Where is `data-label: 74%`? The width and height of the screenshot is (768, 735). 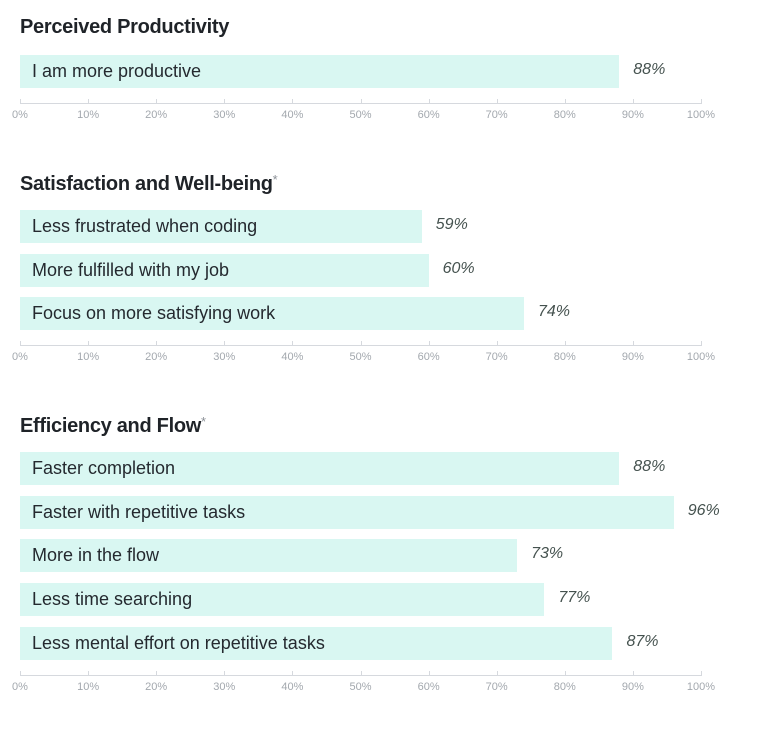 data-label: 74% is located at coordinates (553, 311).